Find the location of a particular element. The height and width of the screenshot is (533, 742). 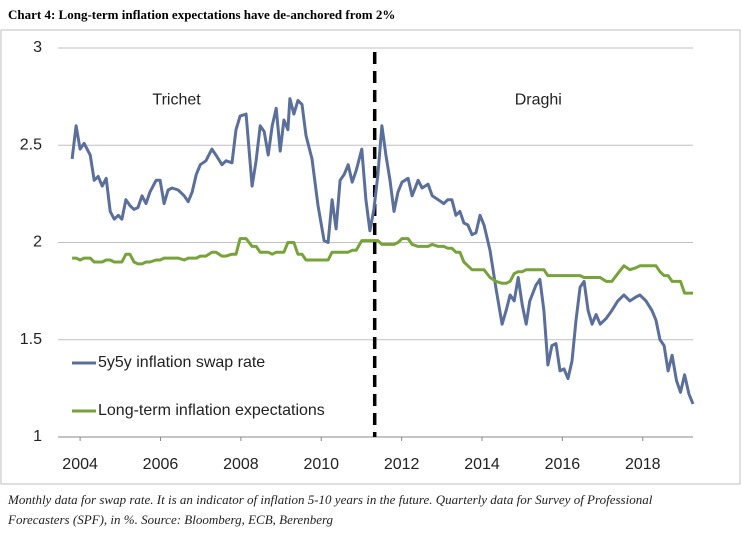

legend-label: Long-term inflation expectations is located at coordinates (211, 410).